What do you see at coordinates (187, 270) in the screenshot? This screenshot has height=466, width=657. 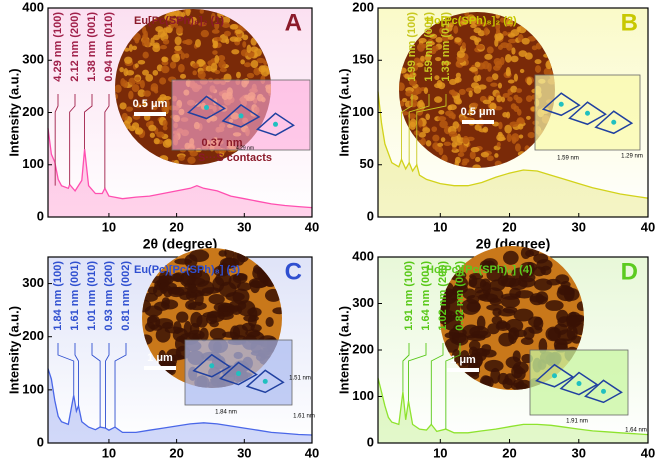 I see `panel-title: Eu(Pc)[Pc(SPh)₈] (3)` at bounding box center [187, 270].